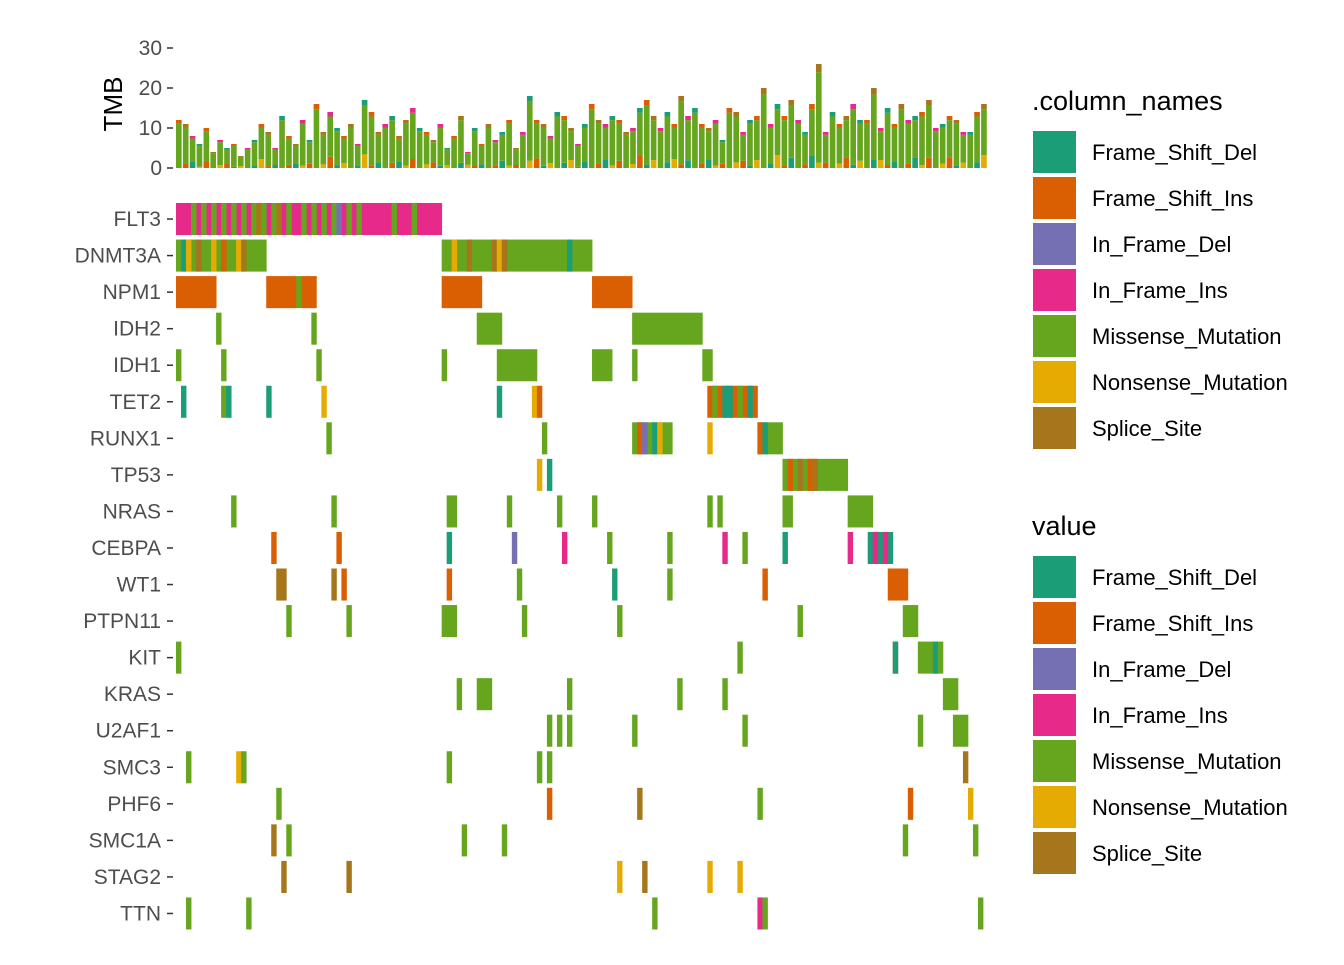 The height and width of the screenshot is (965, 1344). What do you see at coordinates (581, 116) in the screenshot?
I see `tmb-bar-panel` at bounding box center [581, 116].